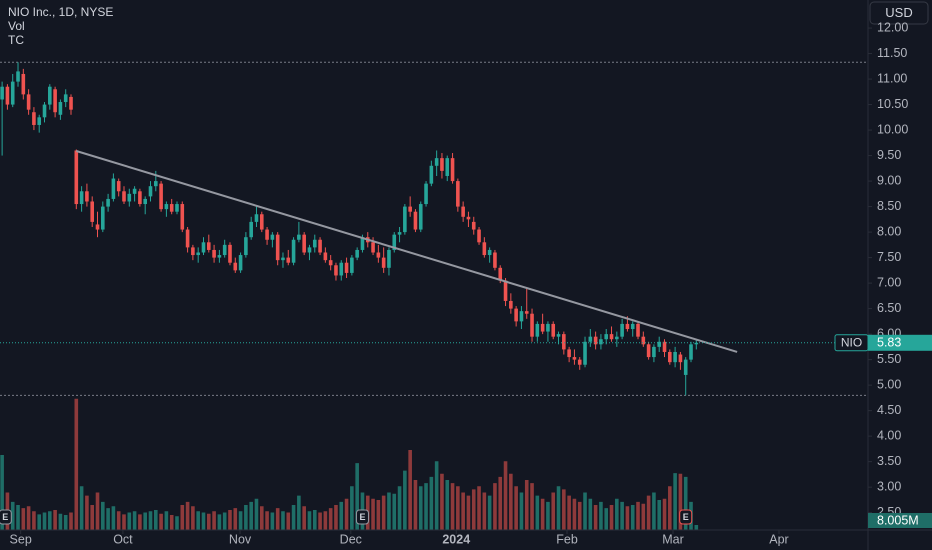 The image size is (932, 550). I want to click on y-tick-label: 10.00, so click(892, 129).